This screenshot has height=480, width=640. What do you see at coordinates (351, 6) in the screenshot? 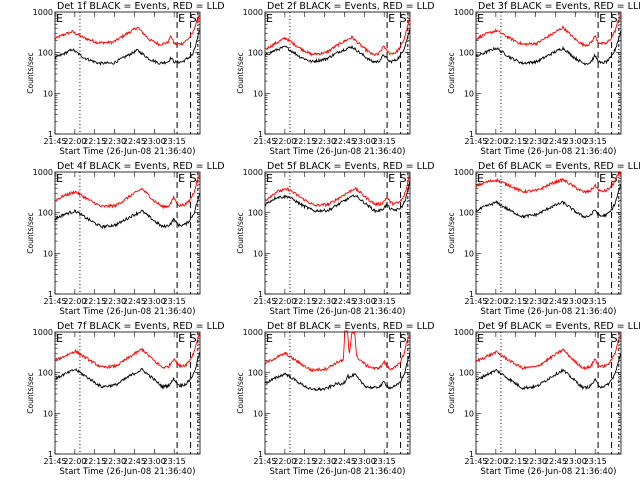
I see `chart-title: Det 2f BLACK = Events, RED = LLD` at bounding box center [351, 6].